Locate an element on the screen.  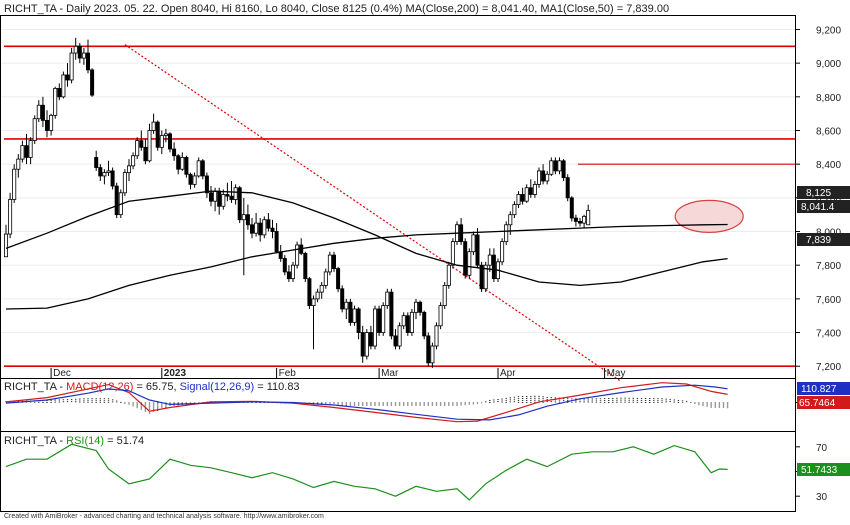
badge-ma50-text: 7,839 is located at coordinates (818, 240).